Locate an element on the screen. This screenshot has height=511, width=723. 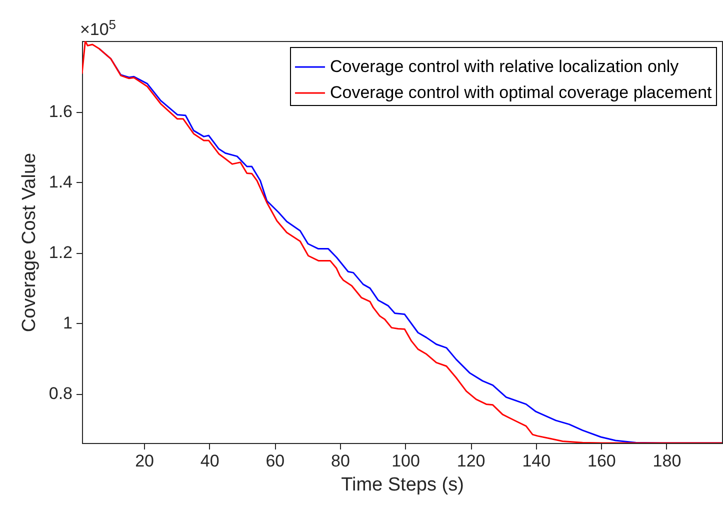
y-axis-title: Coverage Cost Value is located at coordinates (29, 242).